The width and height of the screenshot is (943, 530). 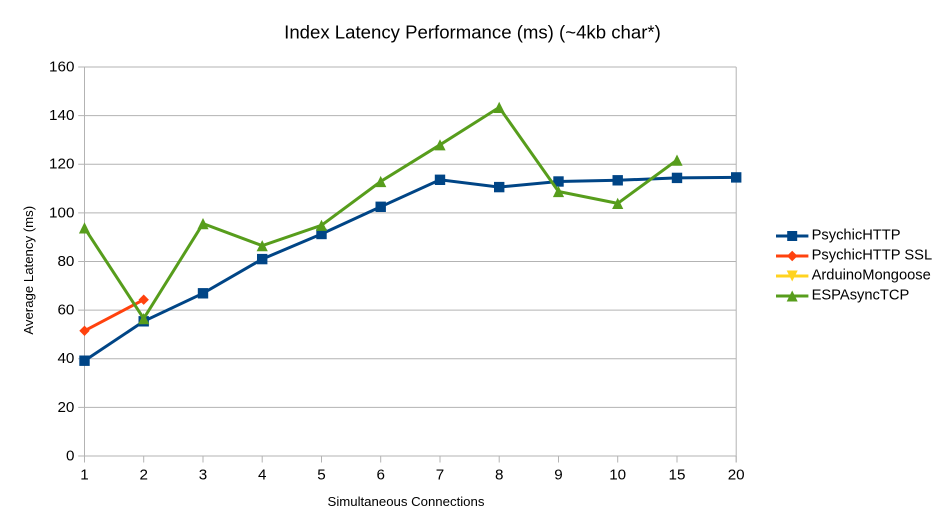 I want to click on svg-text: 40, so click(x=65, y=358).